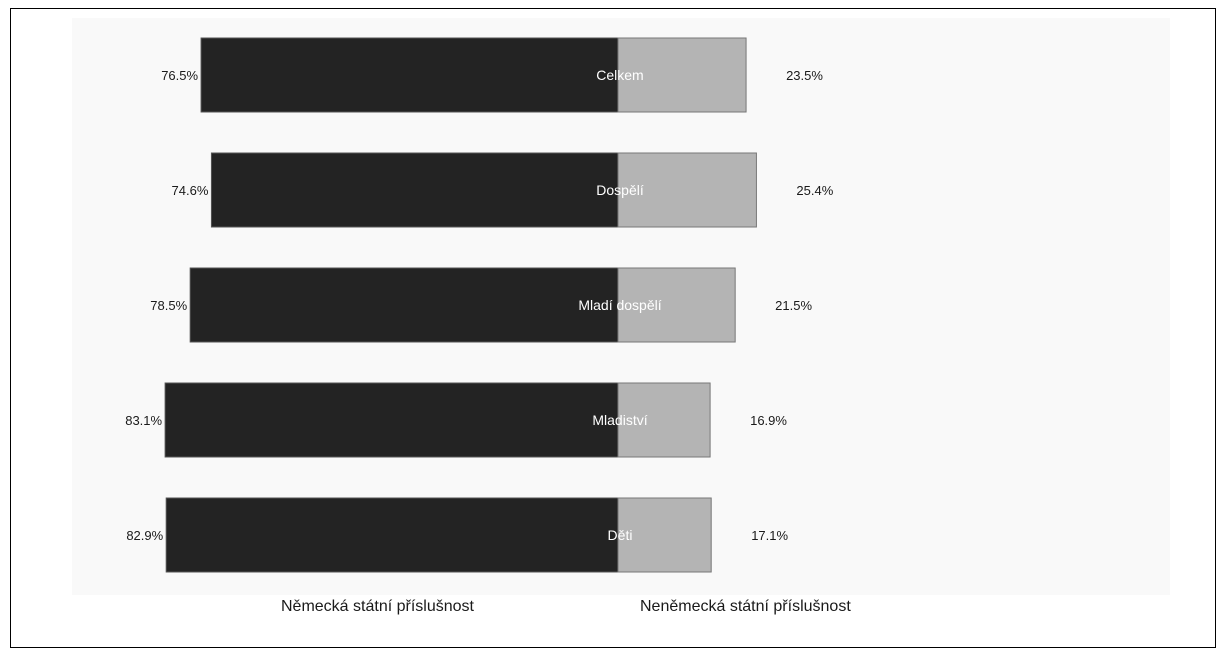 This screenshot has height=648, width=1226. I want to click on bar-non-german-deti, so click(664, 535).